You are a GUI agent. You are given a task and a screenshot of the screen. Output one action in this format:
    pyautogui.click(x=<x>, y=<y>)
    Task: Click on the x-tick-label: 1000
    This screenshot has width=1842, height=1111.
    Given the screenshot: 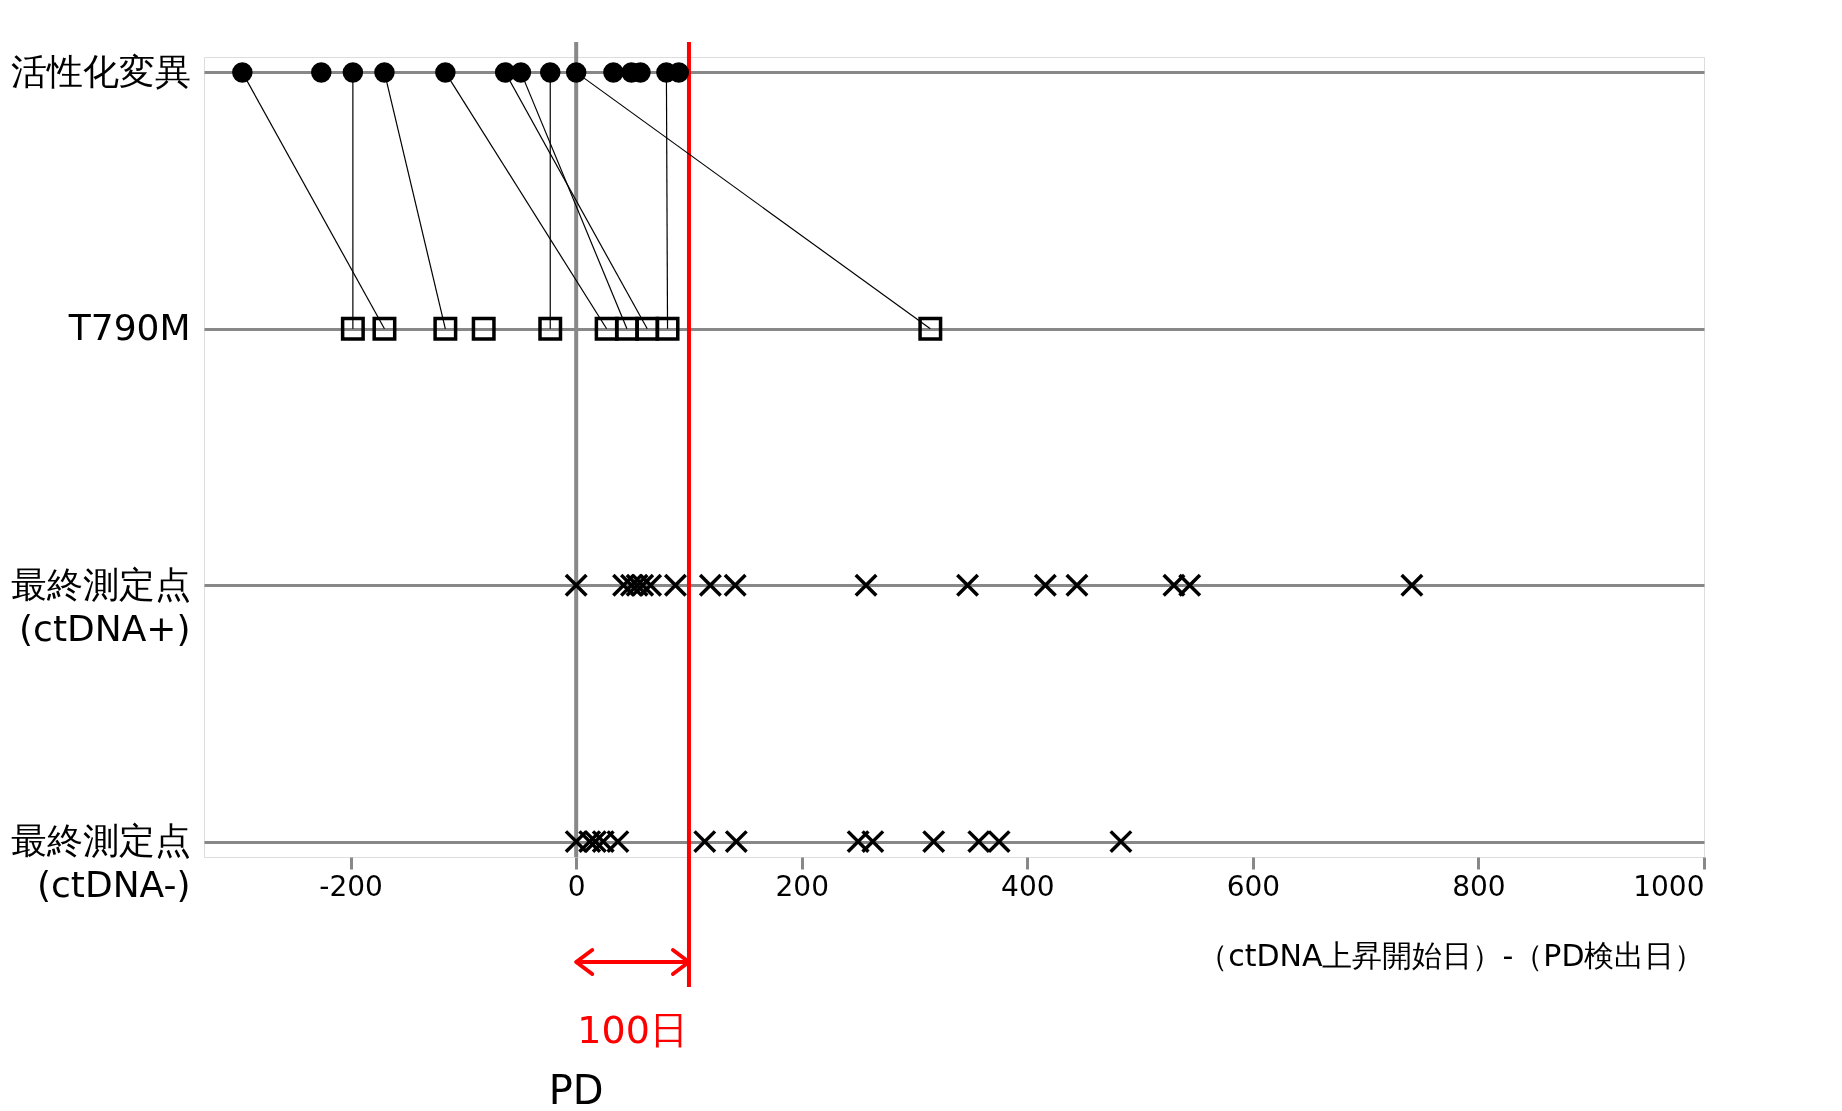 What is the action you would take?
    pyautogui.click(x=1669, y=886)
    